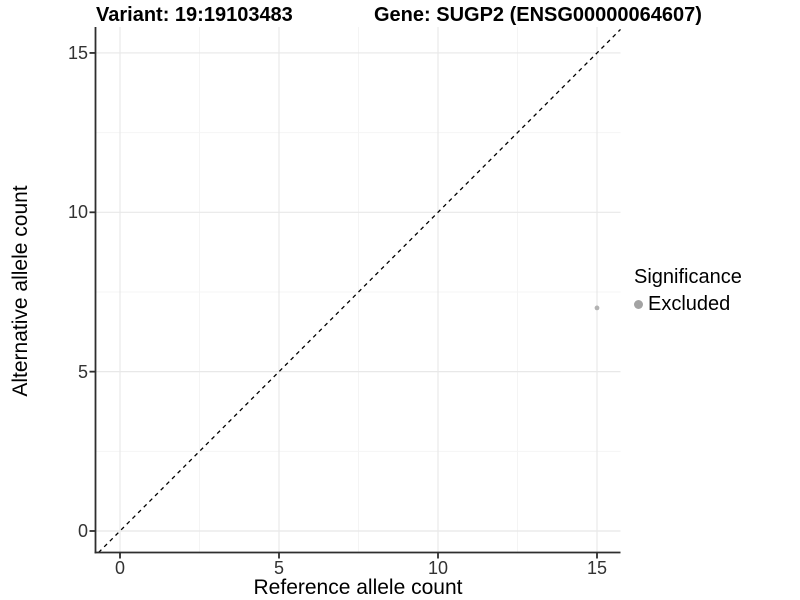  What do you see at coordinates (597, 568) in the screenshot?
I see `x-tick-label-15: 15` at bounding box center [597, 568].